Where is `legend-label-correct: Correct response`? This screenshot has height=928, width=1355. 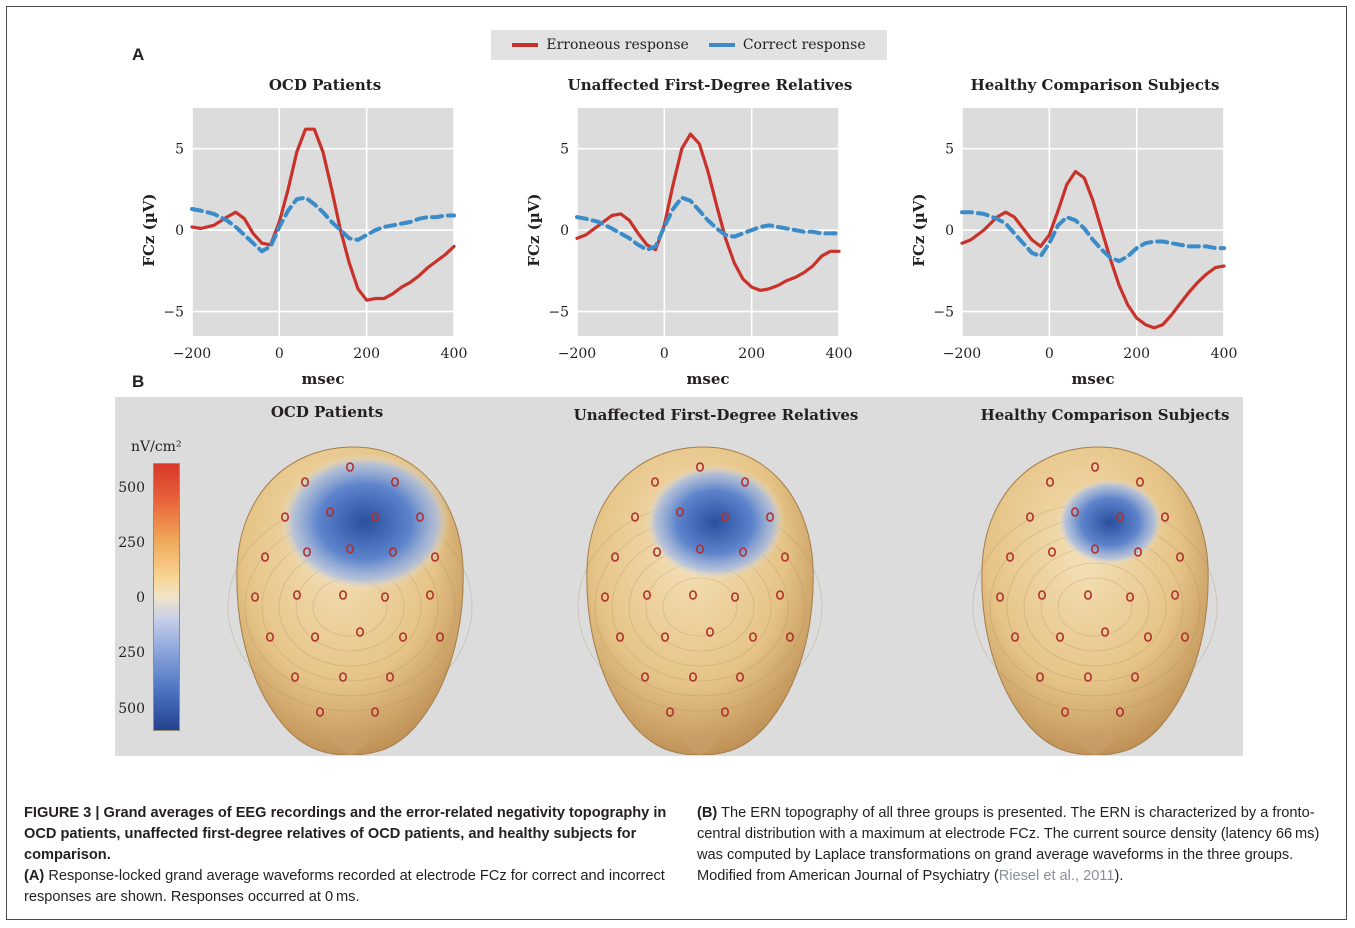 legend-label-correct: Correct response is located at coordinates (804, 45).